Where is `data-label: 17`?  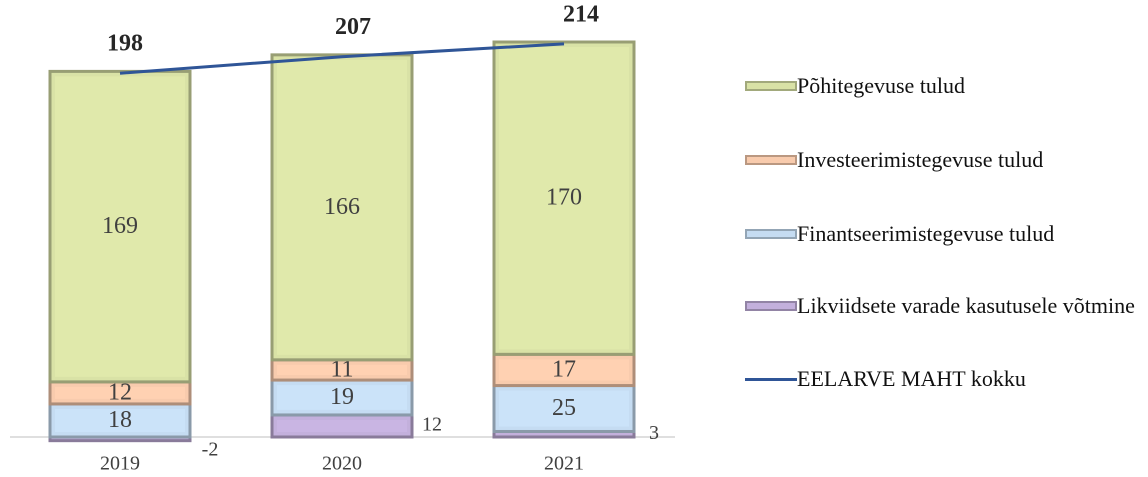
data-label: 17 is located at coordinates (564, 369).